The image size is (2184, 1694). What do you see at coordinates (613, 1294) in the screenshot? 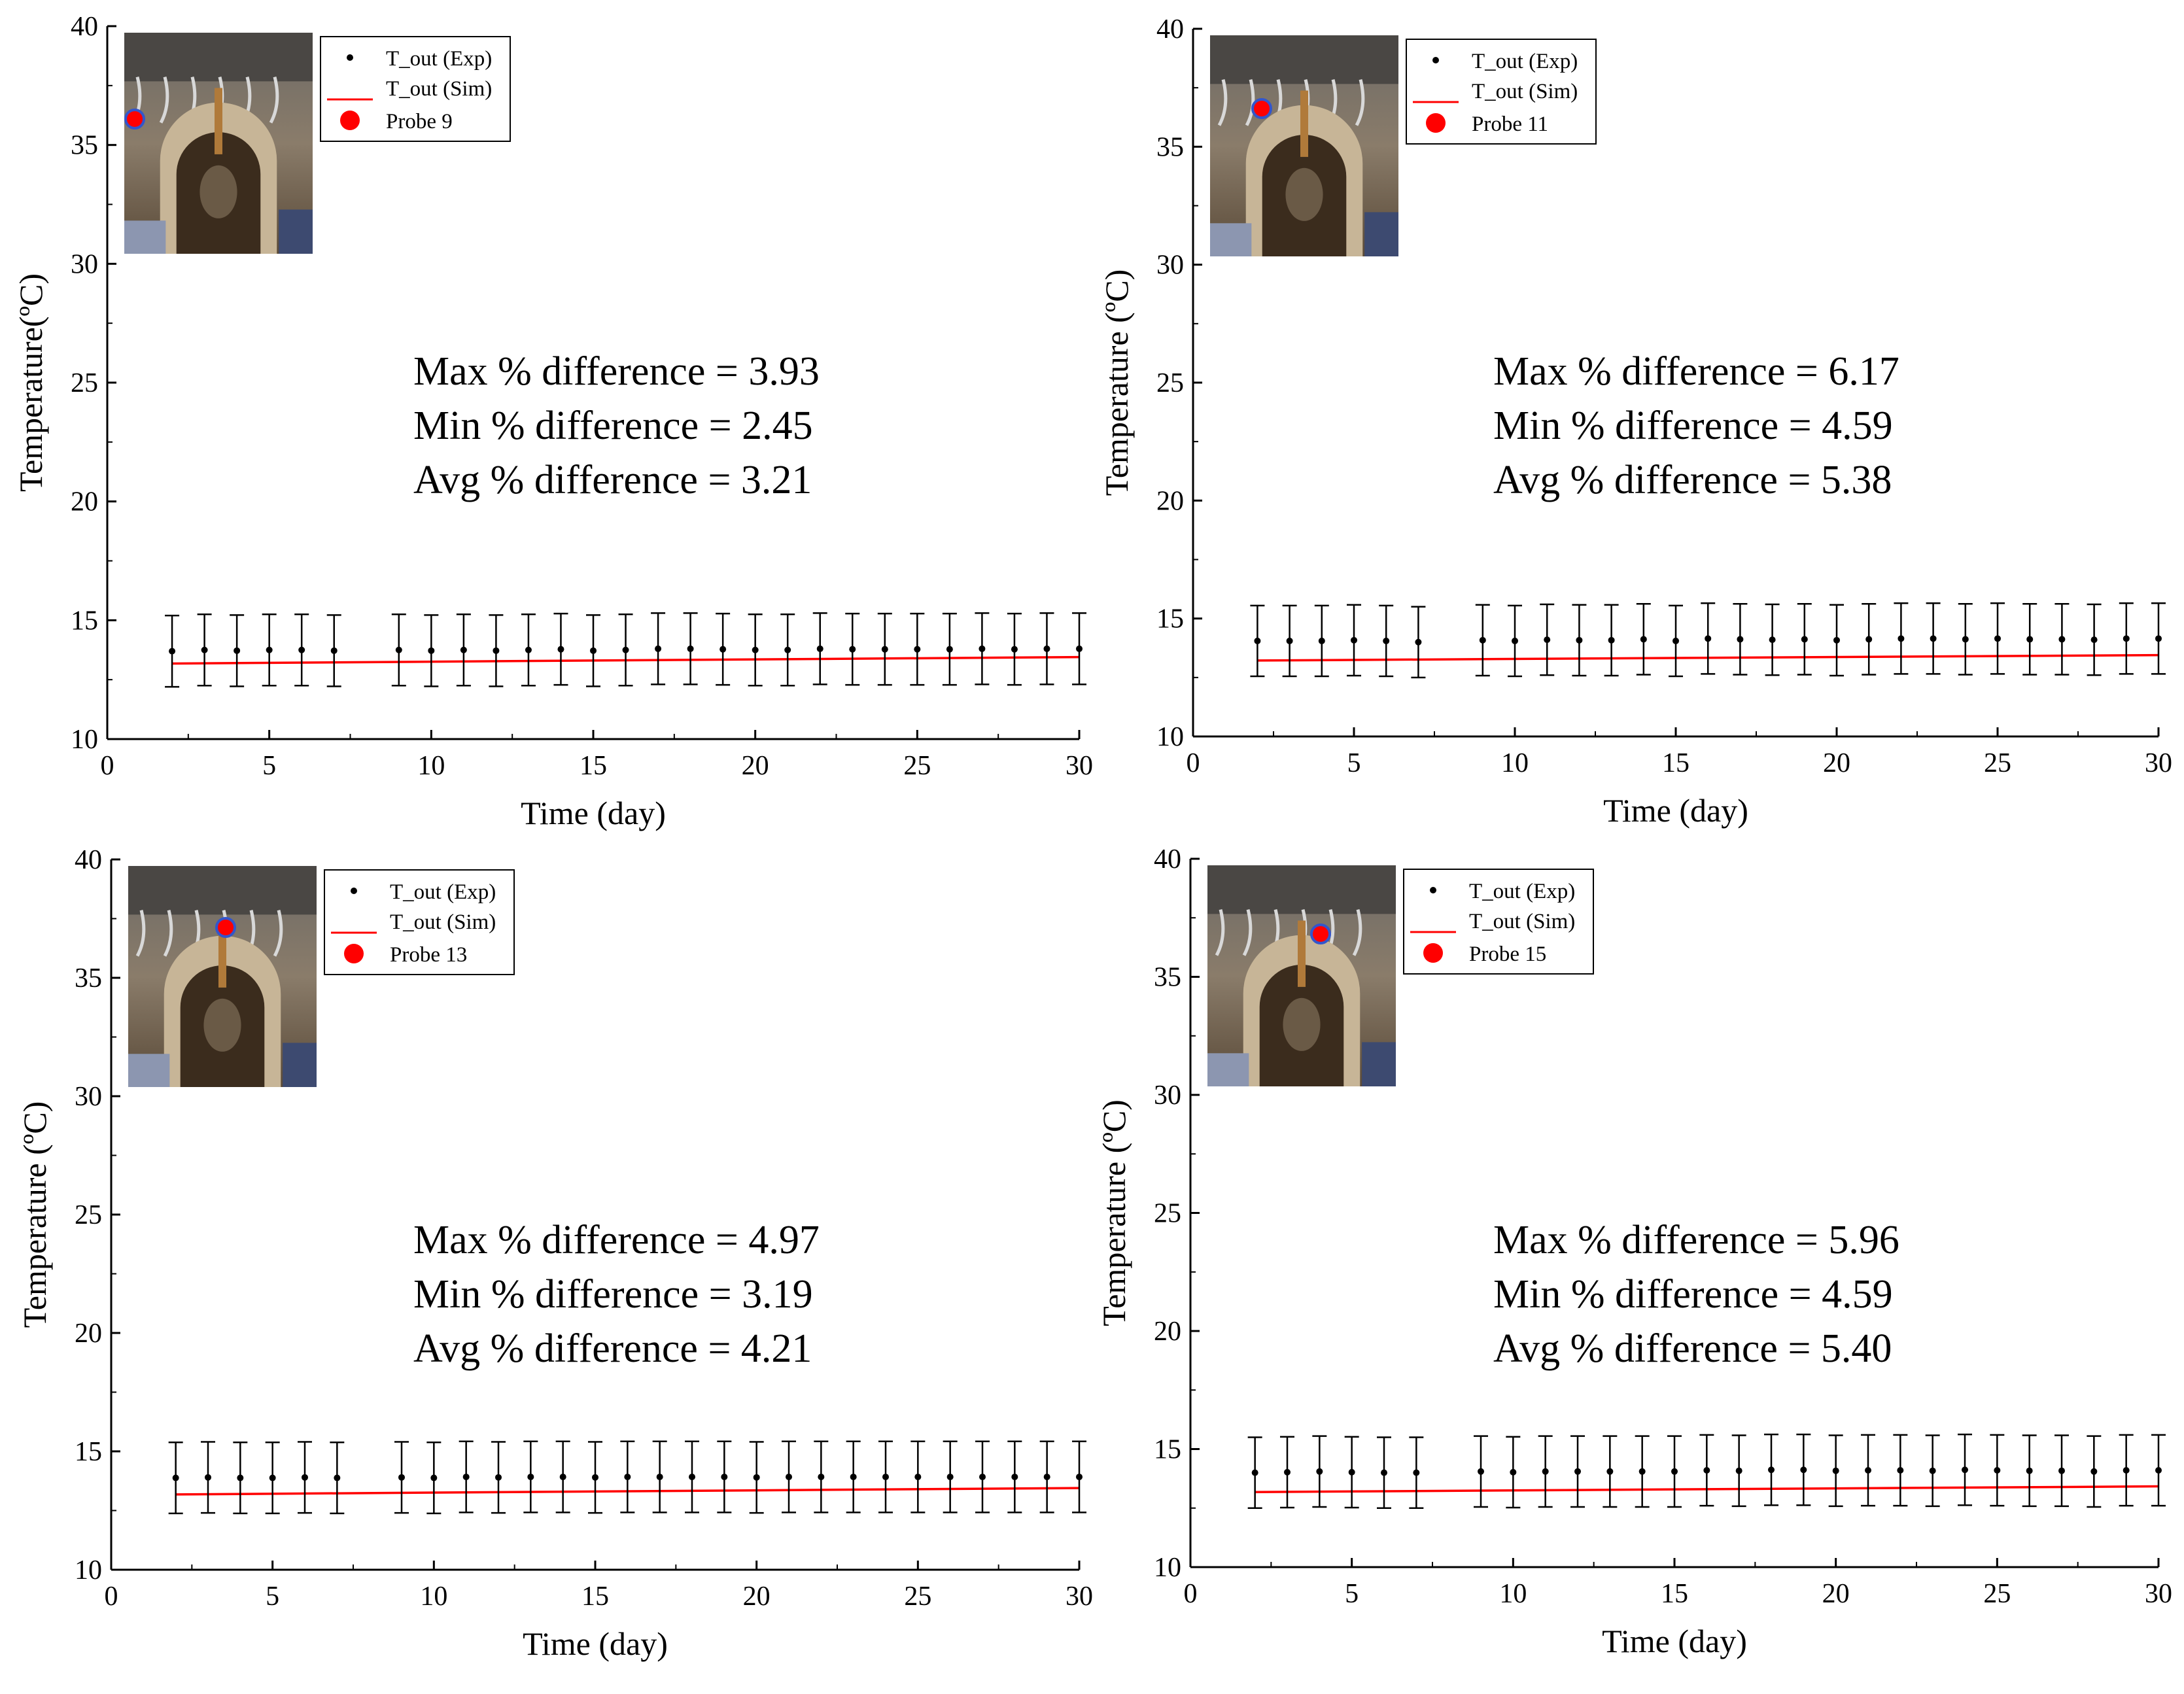
I see `difference-stat: Min % difference = 3.19` at bounding box center [613, 1294].